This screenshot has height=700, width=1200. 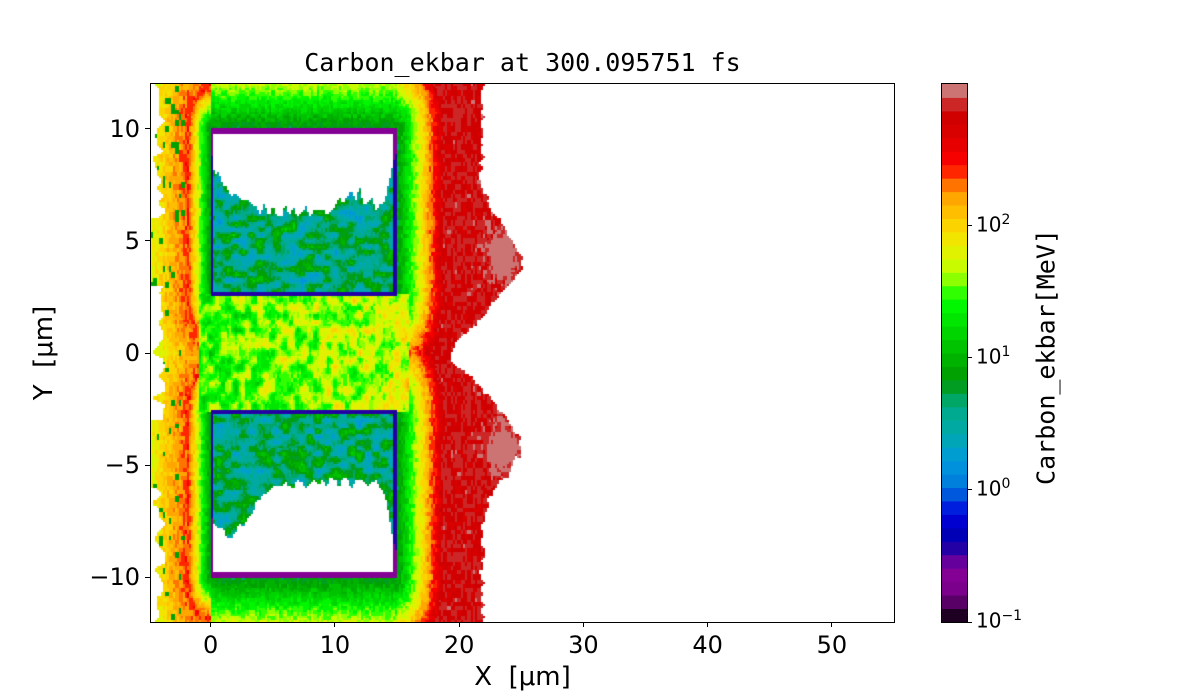 I want to click on x-tick-label: 50, so click(x=832, y=645).